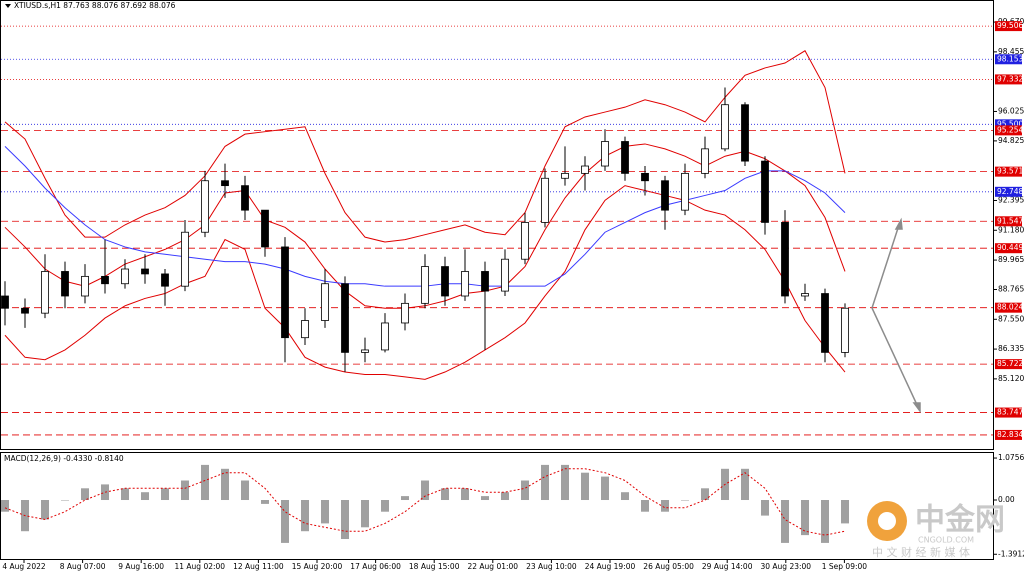  What do you see at coordinates (946, 540) in the screenshot?
I see `site: CNGOLD.COM` at bounding box center [946, 540].